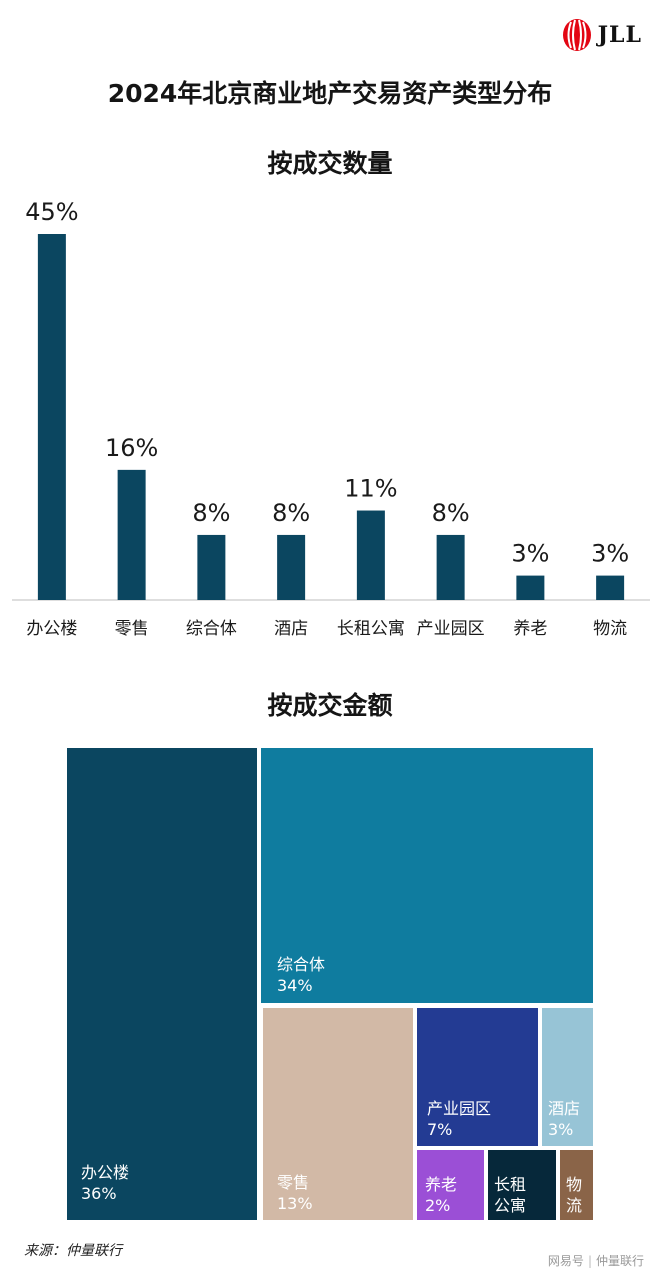 This screenshot has width=660, height=1279. I want to click on treemap-cell-value: 34%, so click(295, 985).